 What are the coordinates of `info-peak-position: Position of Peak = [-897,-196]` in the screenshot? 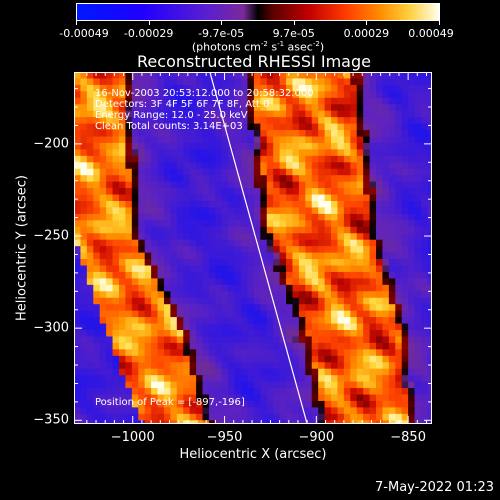 It's located at (170, 402).